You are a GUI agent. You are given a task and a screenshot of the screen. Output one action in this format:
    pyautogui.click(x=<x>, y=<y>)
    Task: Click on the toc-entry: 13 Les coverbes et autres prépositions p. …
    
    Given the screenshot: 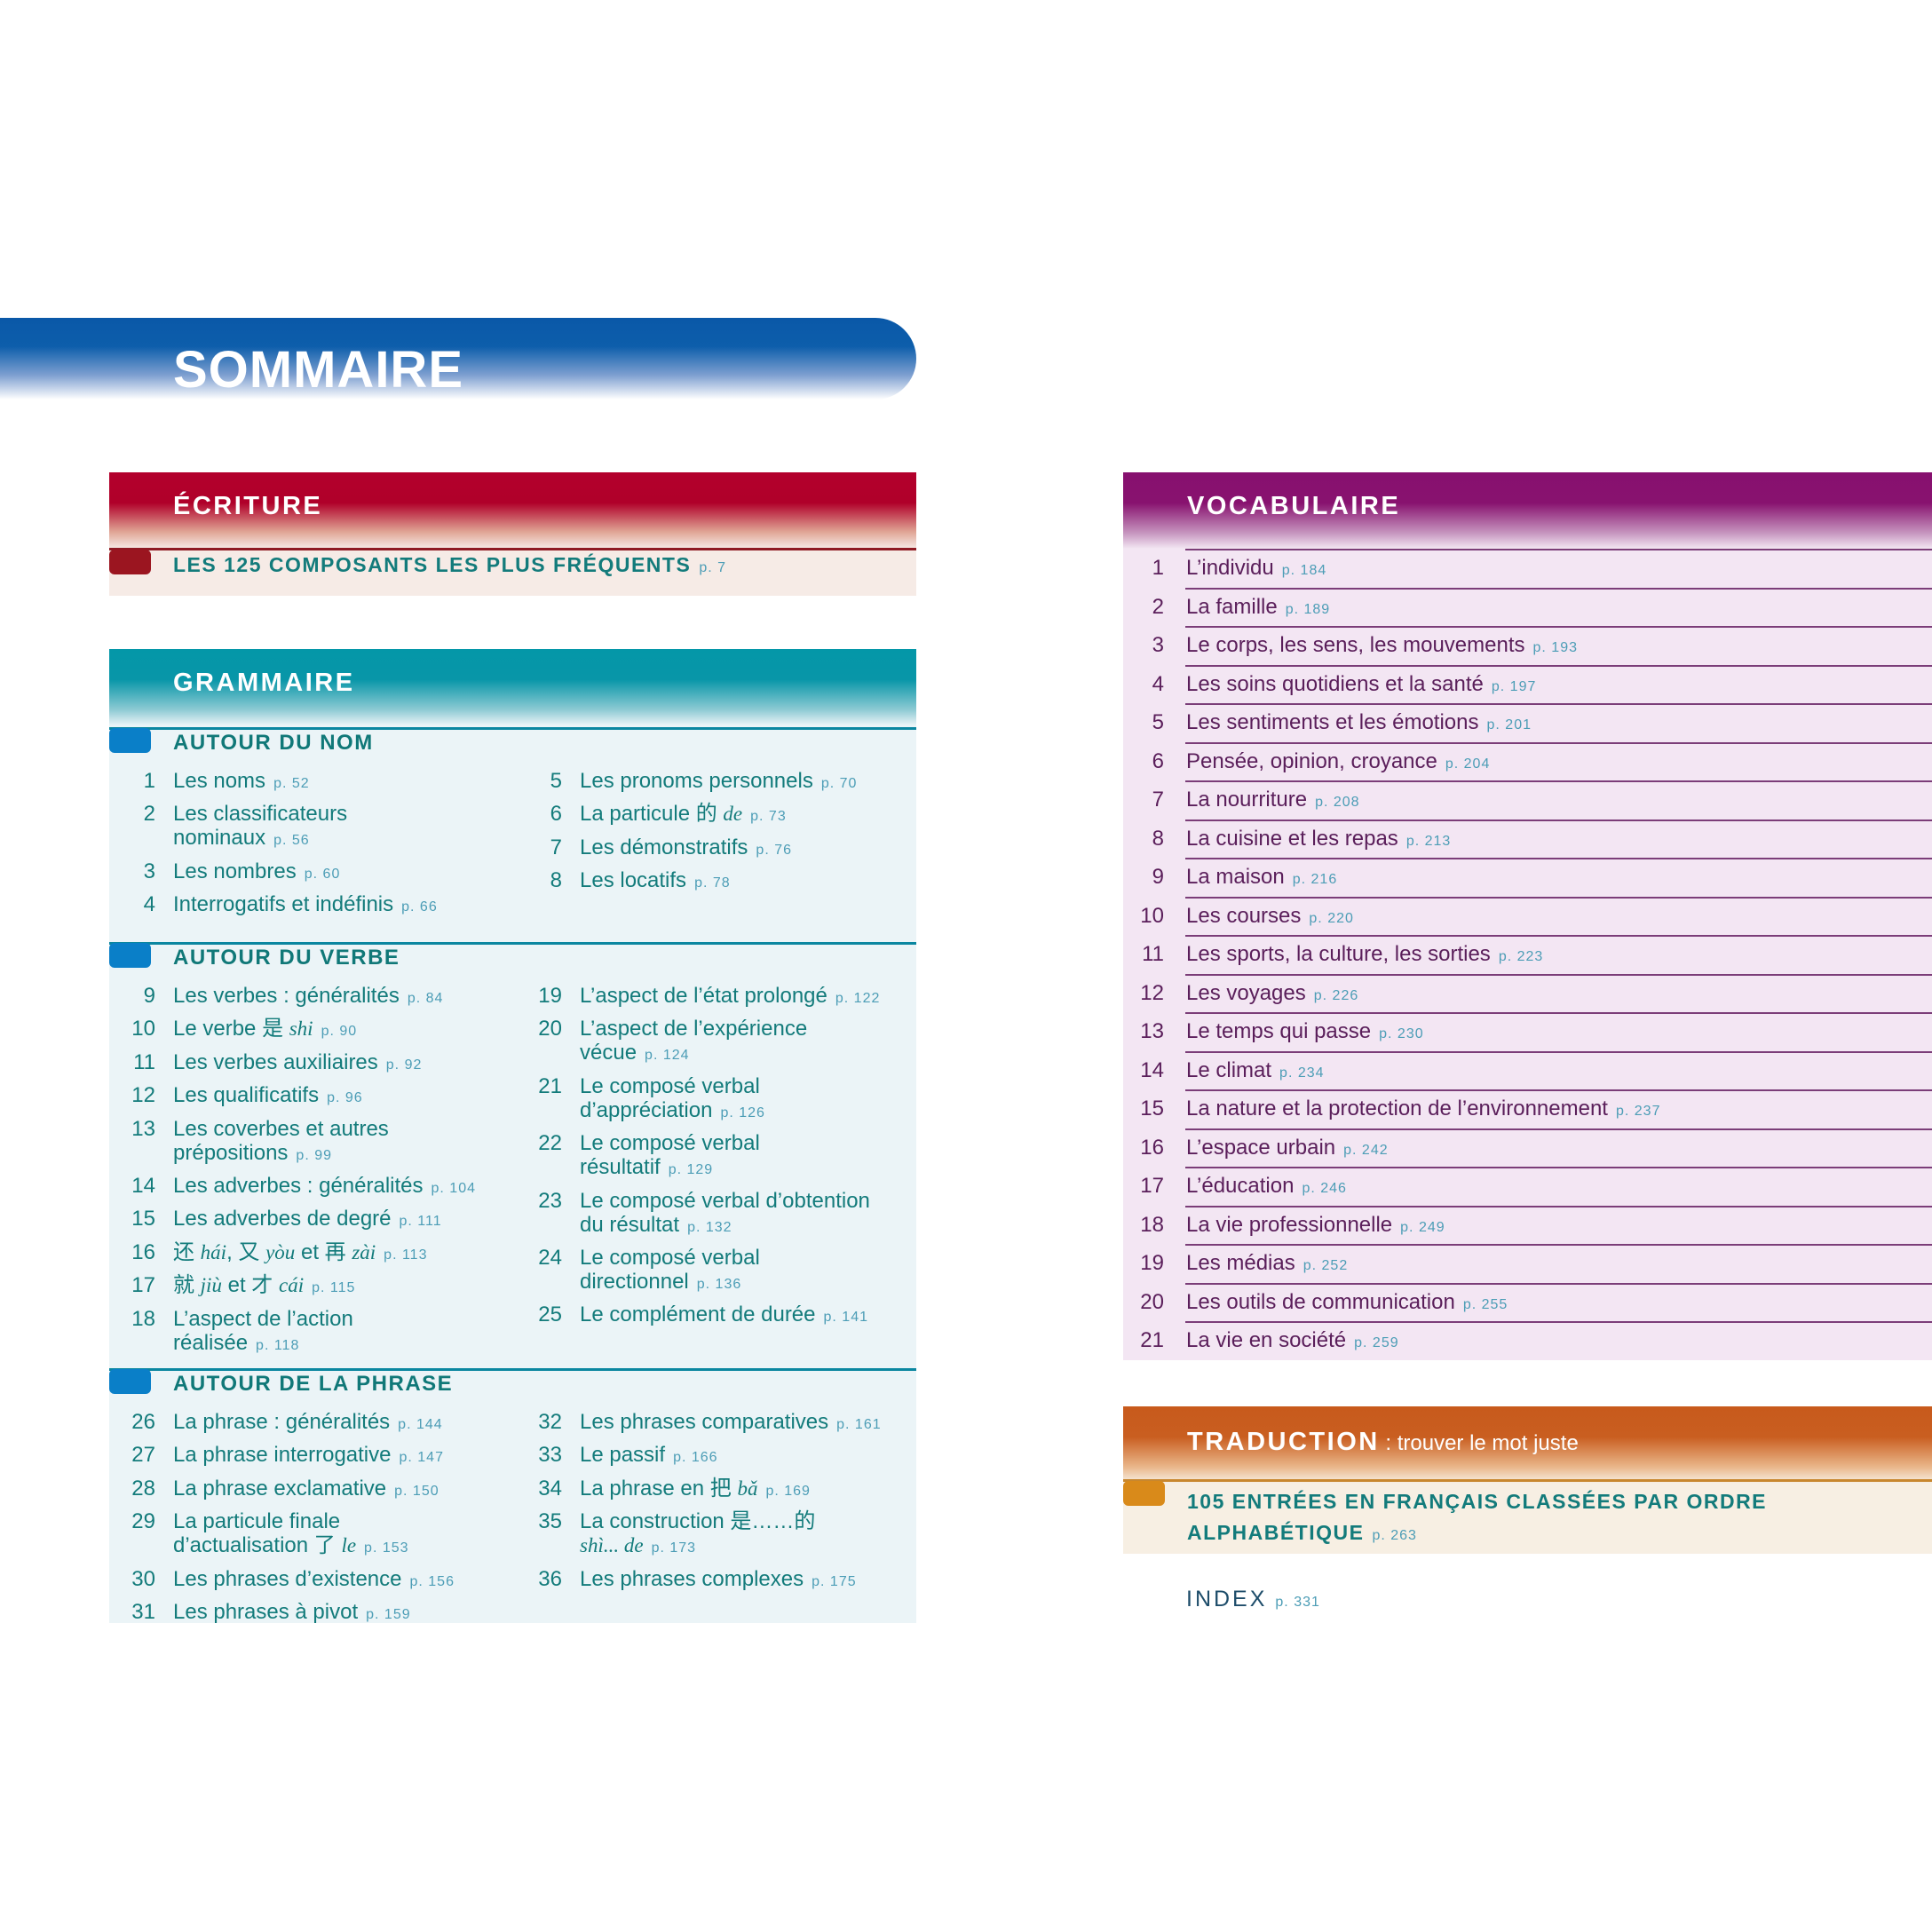 What is the action you would take?
    pyautogui.click(x=304, y=1142)
    